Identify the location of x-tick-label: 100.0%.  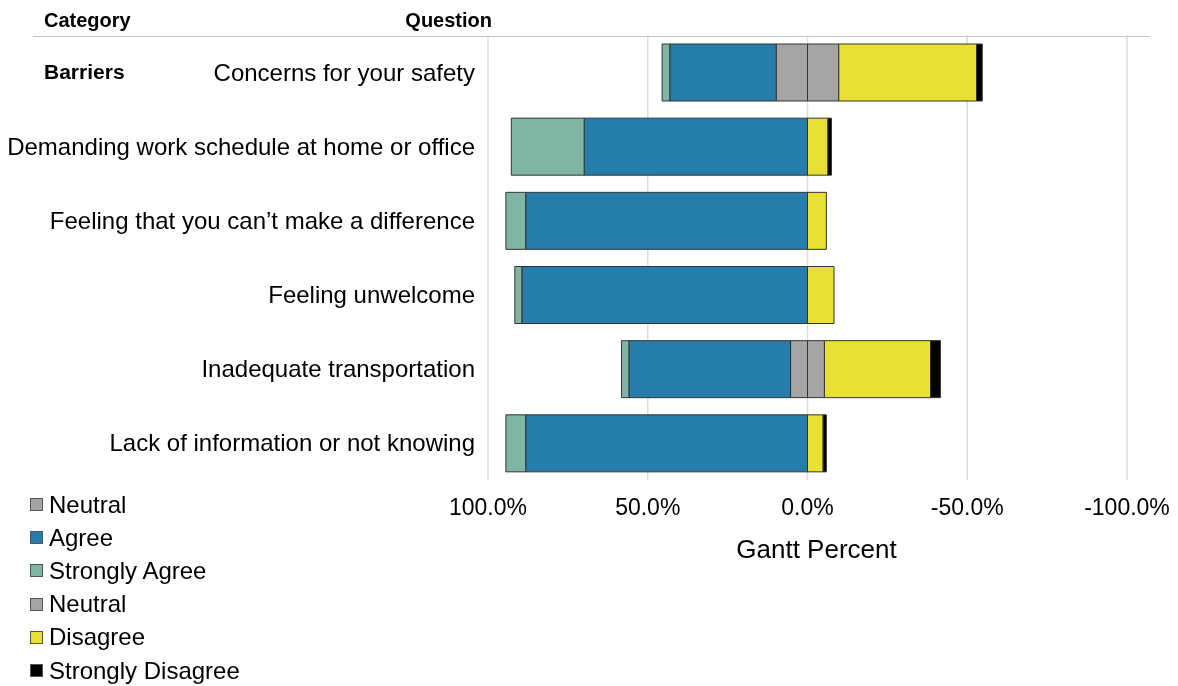
(488, 507).